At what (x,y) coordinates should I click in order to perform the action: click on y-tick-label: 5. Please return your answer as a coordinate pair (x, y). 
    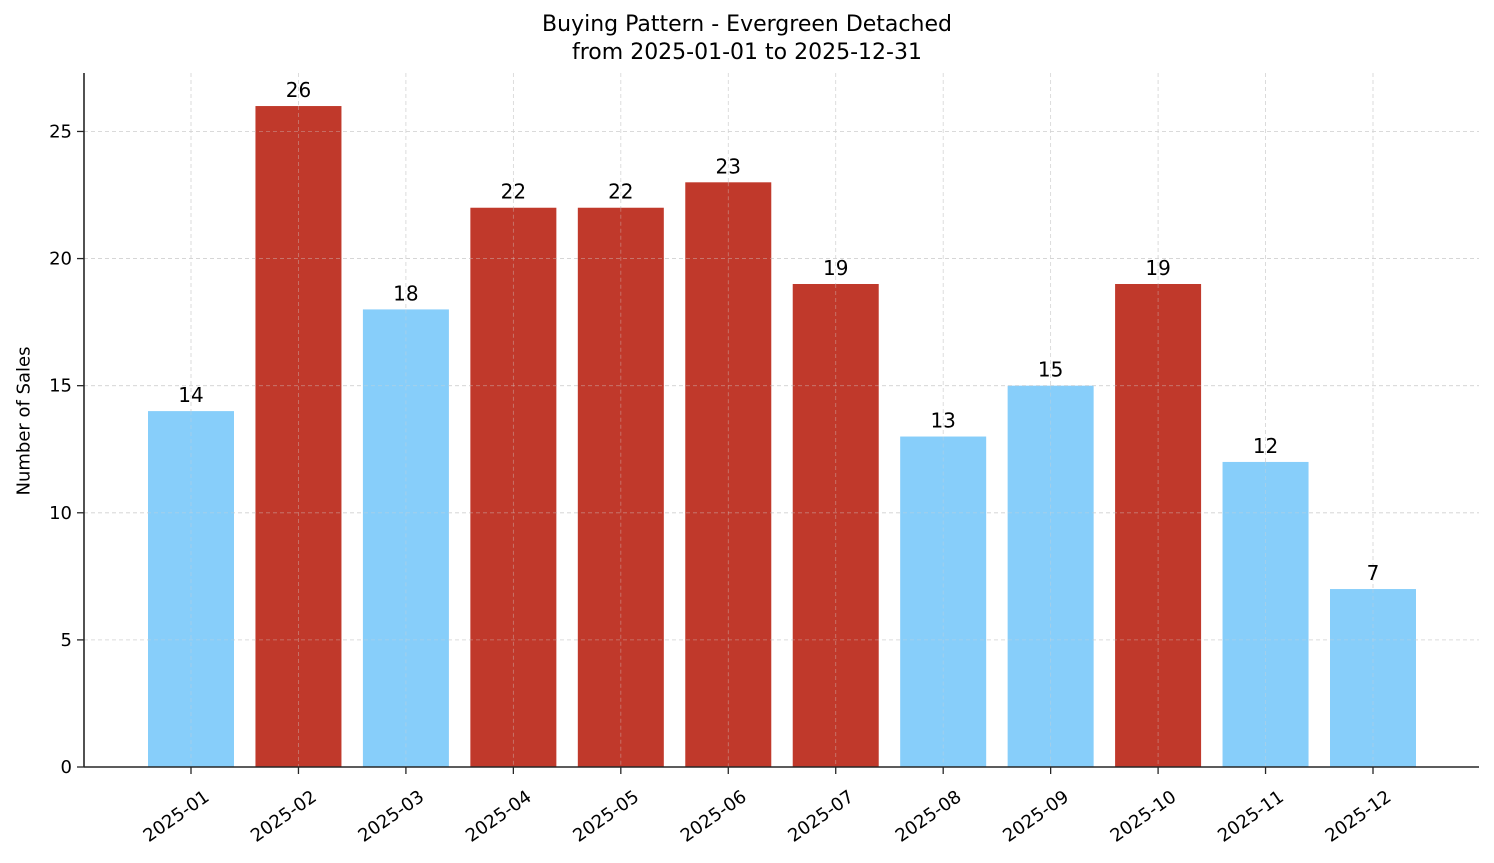
    Looking at the image, I should click on (66, 640).